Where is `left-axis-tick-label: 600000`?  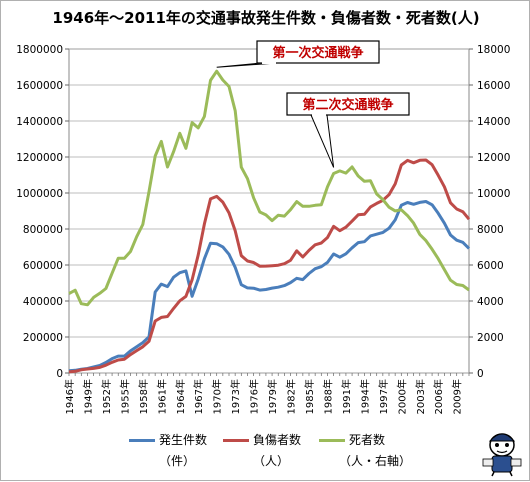
left-axis-tick-label: 600000 is located at coordinates (43, 266).